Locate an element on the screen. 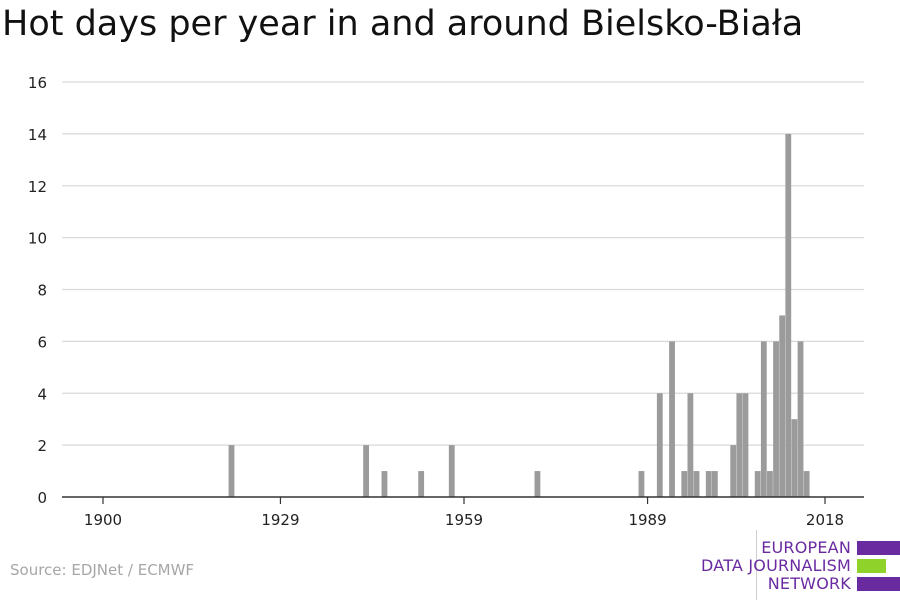 The image size is (900, 600). y-tick-label: 0 is located at coordinates (42, 498).